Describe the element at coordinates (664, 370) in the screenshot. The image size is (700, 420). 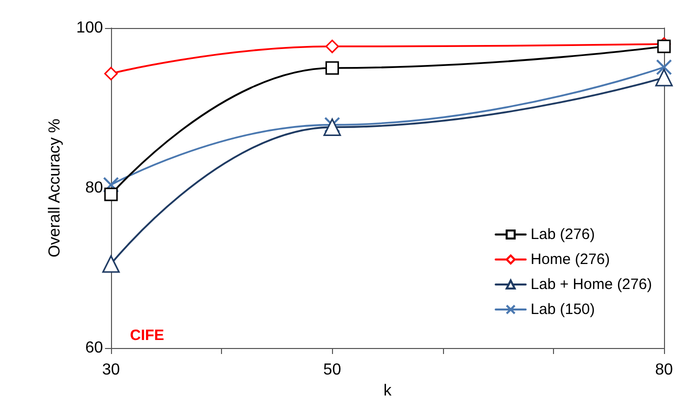
I see `x-tick-label: 80` at that location.